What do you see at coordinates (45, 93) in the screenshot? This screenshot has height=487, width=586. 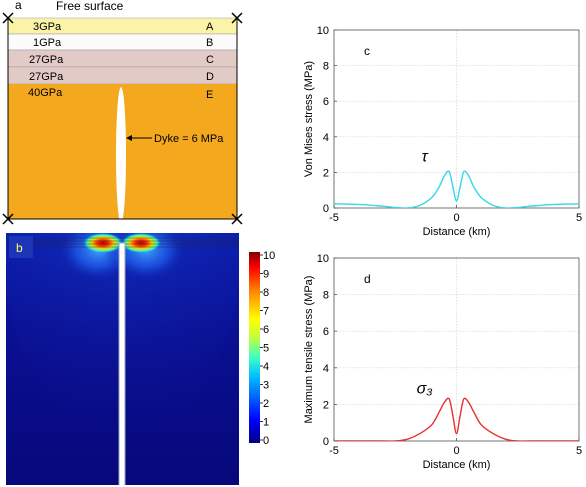 I see `layer-e-modulus: 40GPa` at bounding box center [45, 93].